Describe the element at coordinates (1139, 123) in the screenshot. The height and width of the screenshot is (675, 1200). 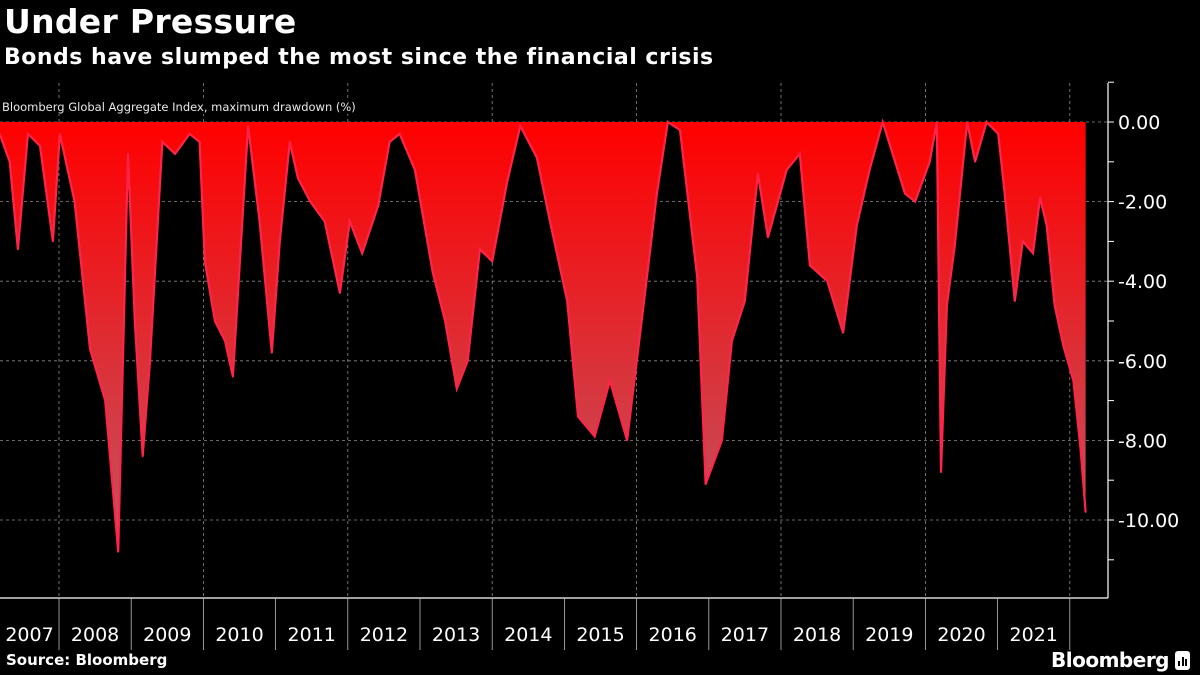
I see `y-tick-label: 0.00` at that location.